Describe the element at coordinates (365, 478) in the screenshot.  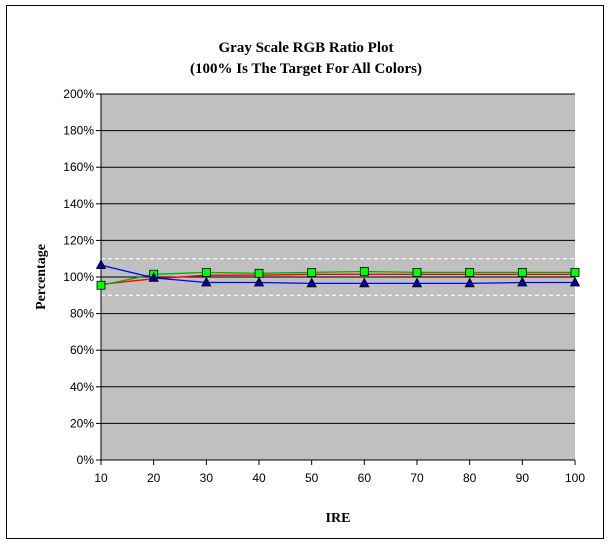
I see `x-tick-label: 60` at that location.